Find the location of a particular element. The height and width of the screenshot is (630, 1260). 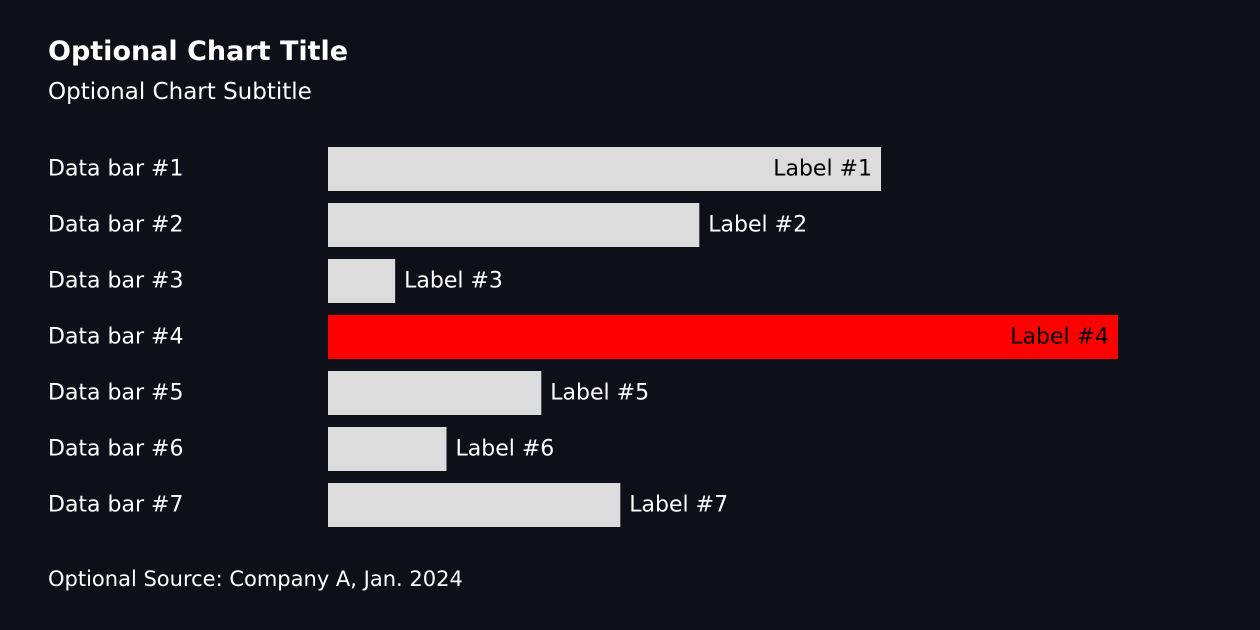

data-label: Label #5 is located at coordinates (599, 393).